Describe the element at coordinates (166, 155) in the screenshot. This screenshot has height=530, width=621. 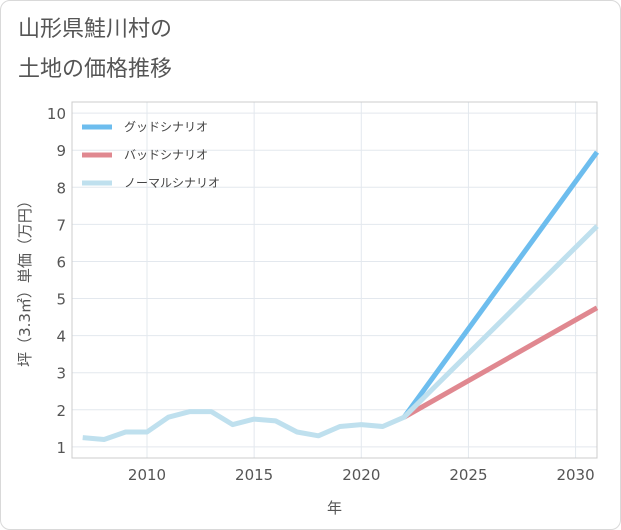
I see `legend-label: バッドシナリオ` at that location.